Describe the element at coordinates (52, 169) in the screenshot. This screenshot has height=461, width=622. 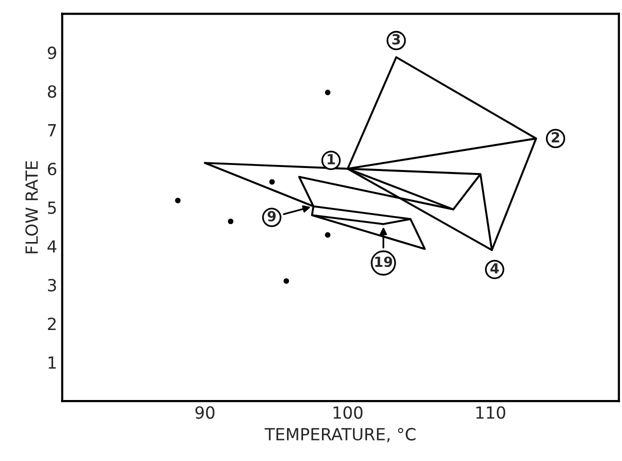
I see `y-tick-label: 6` at that location.